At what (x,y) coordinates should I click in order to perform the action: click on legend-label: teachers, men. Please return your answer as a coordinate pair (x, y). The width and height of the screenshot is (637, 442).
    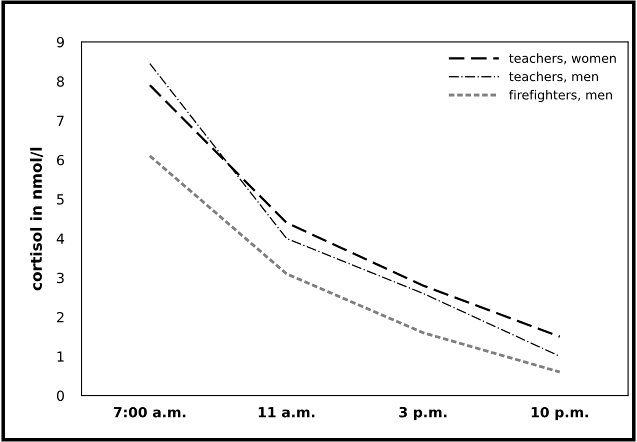
    Looking at the image, I should click on (553, 77).